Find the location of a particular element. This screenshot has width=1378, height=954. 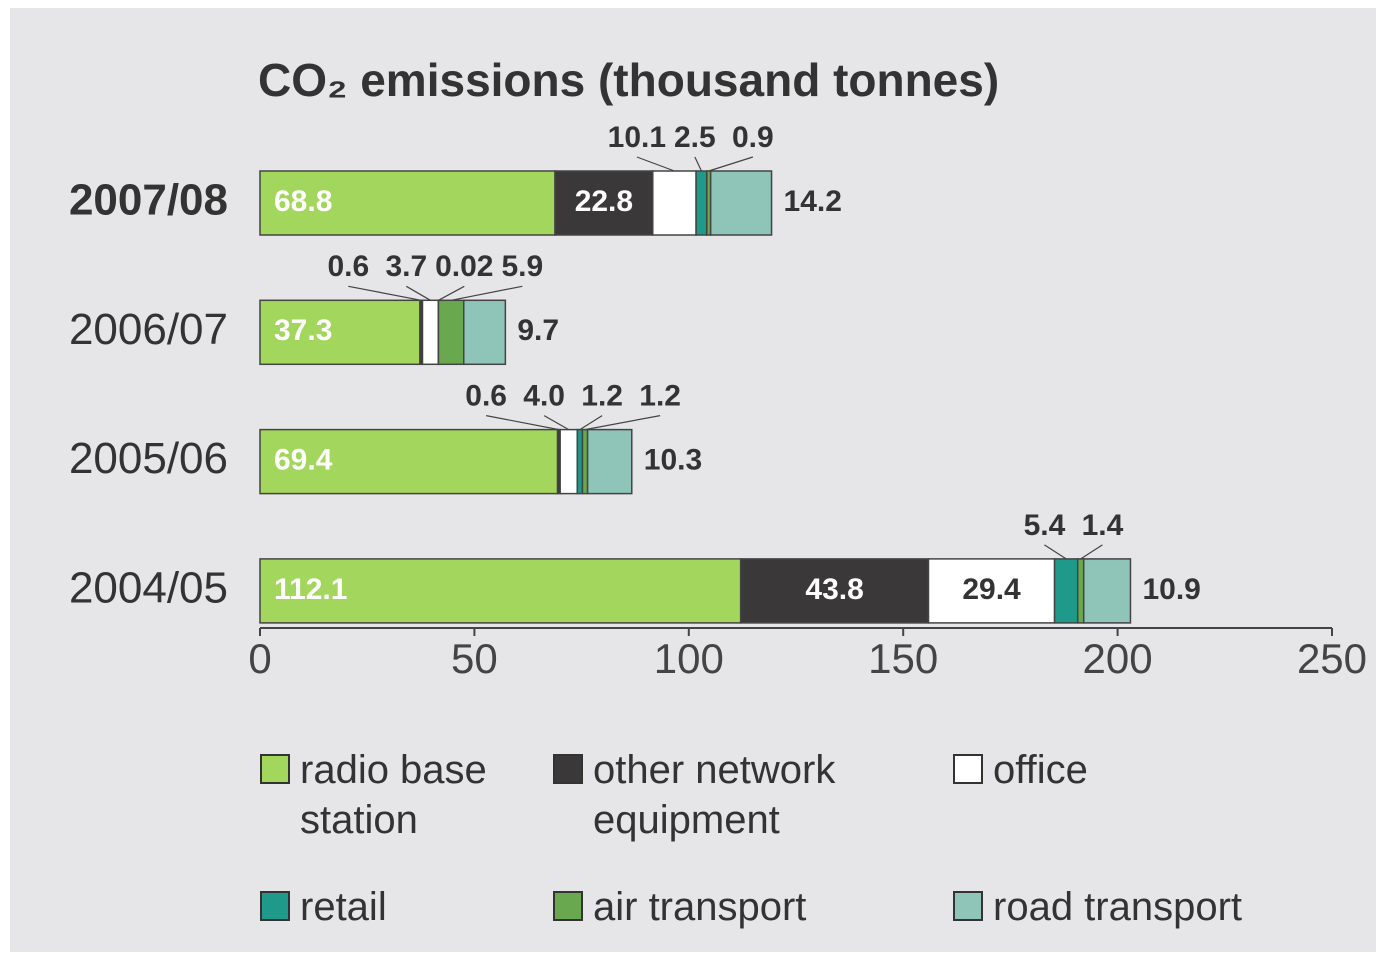

x-tick-label: 50 is located at coordinates (474, 658).